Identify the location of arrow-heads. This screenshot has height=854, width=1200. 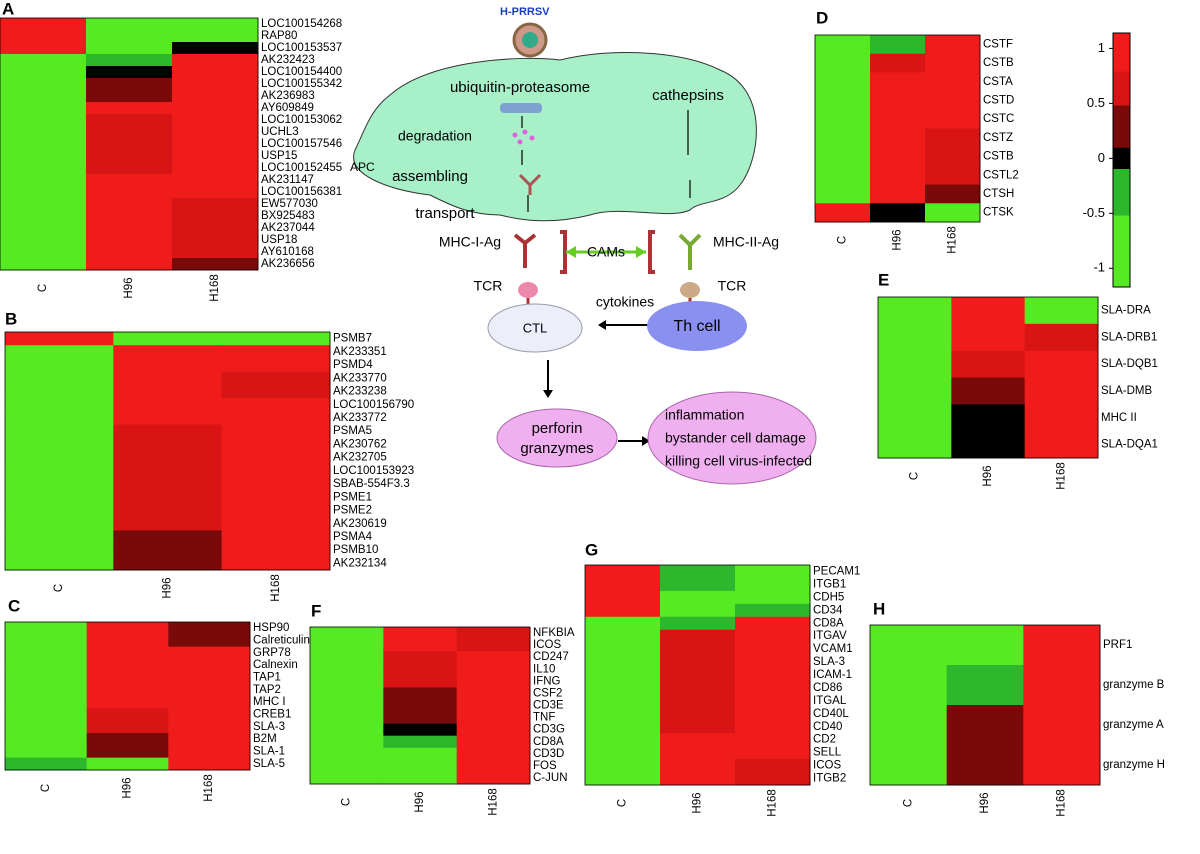
(596, 383).